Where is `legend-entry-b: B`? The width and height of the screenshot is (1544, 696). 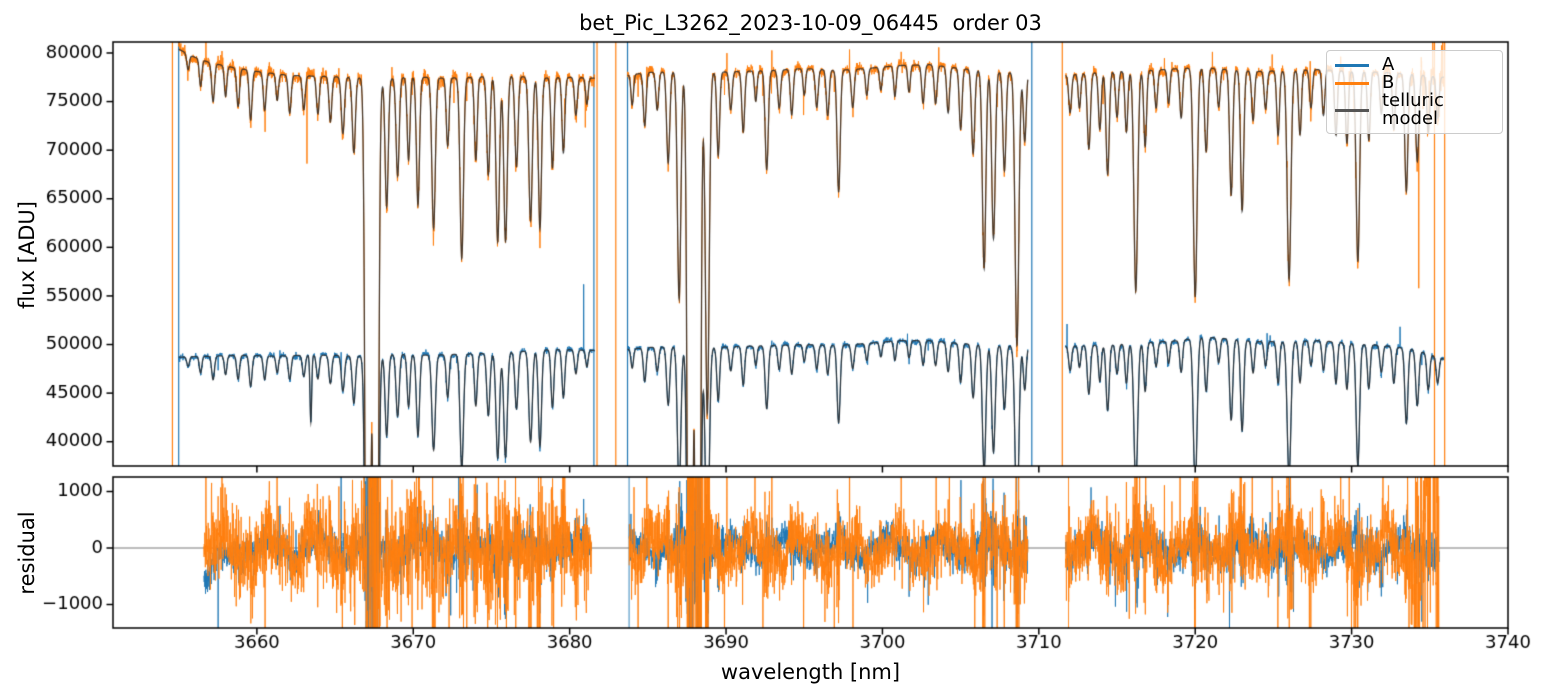
legend-entry-b: B is located at coordinates (1414, 83).